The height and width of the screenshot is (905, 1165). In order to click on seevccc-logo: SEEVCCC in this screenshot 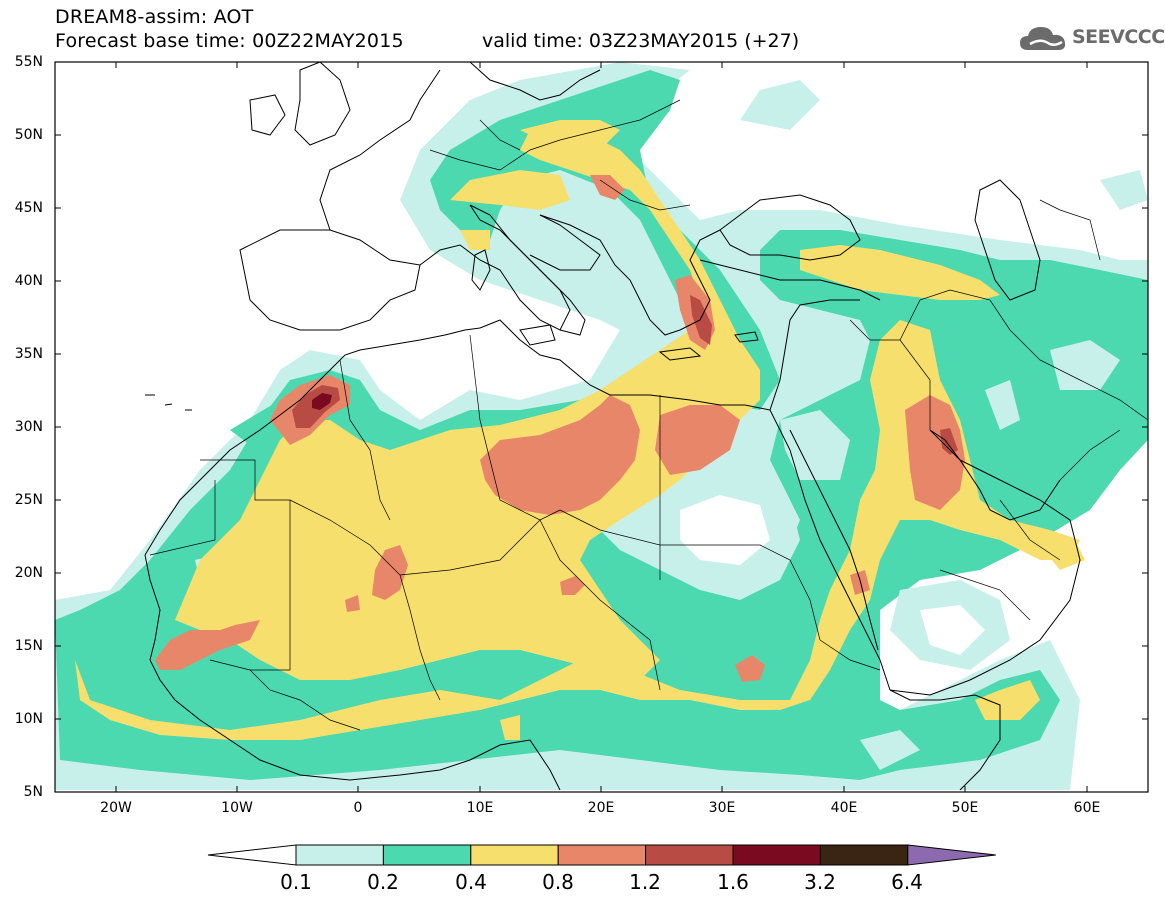, I will do `click(1091, 39)`.